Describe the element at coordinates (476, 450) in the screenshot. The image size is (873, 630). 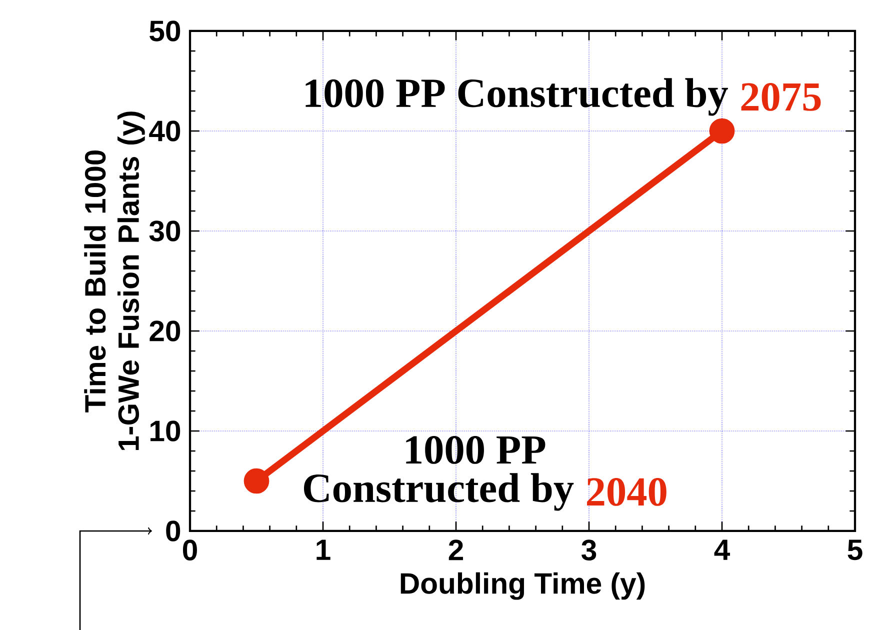
I see `annotation: 1000 PP` at that location.